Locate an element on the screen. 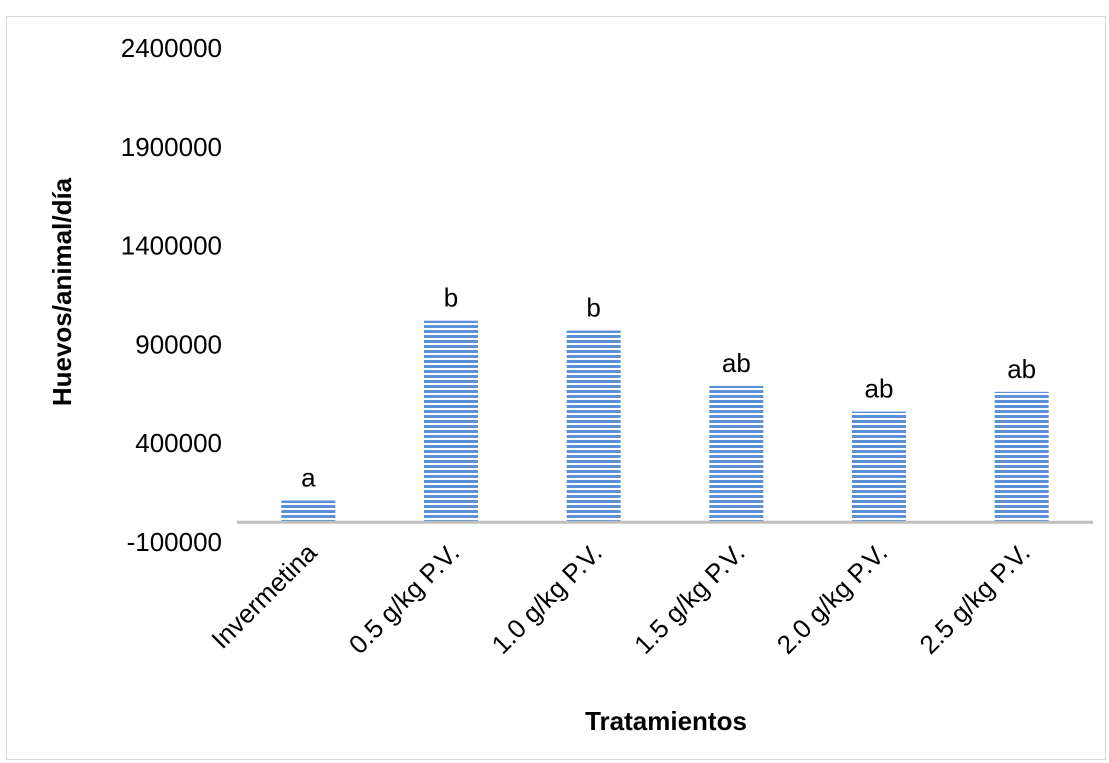 The height and width of the screenshot is (763, 1109). y-tick-label: -100000 is located at coordinates (174, 542).